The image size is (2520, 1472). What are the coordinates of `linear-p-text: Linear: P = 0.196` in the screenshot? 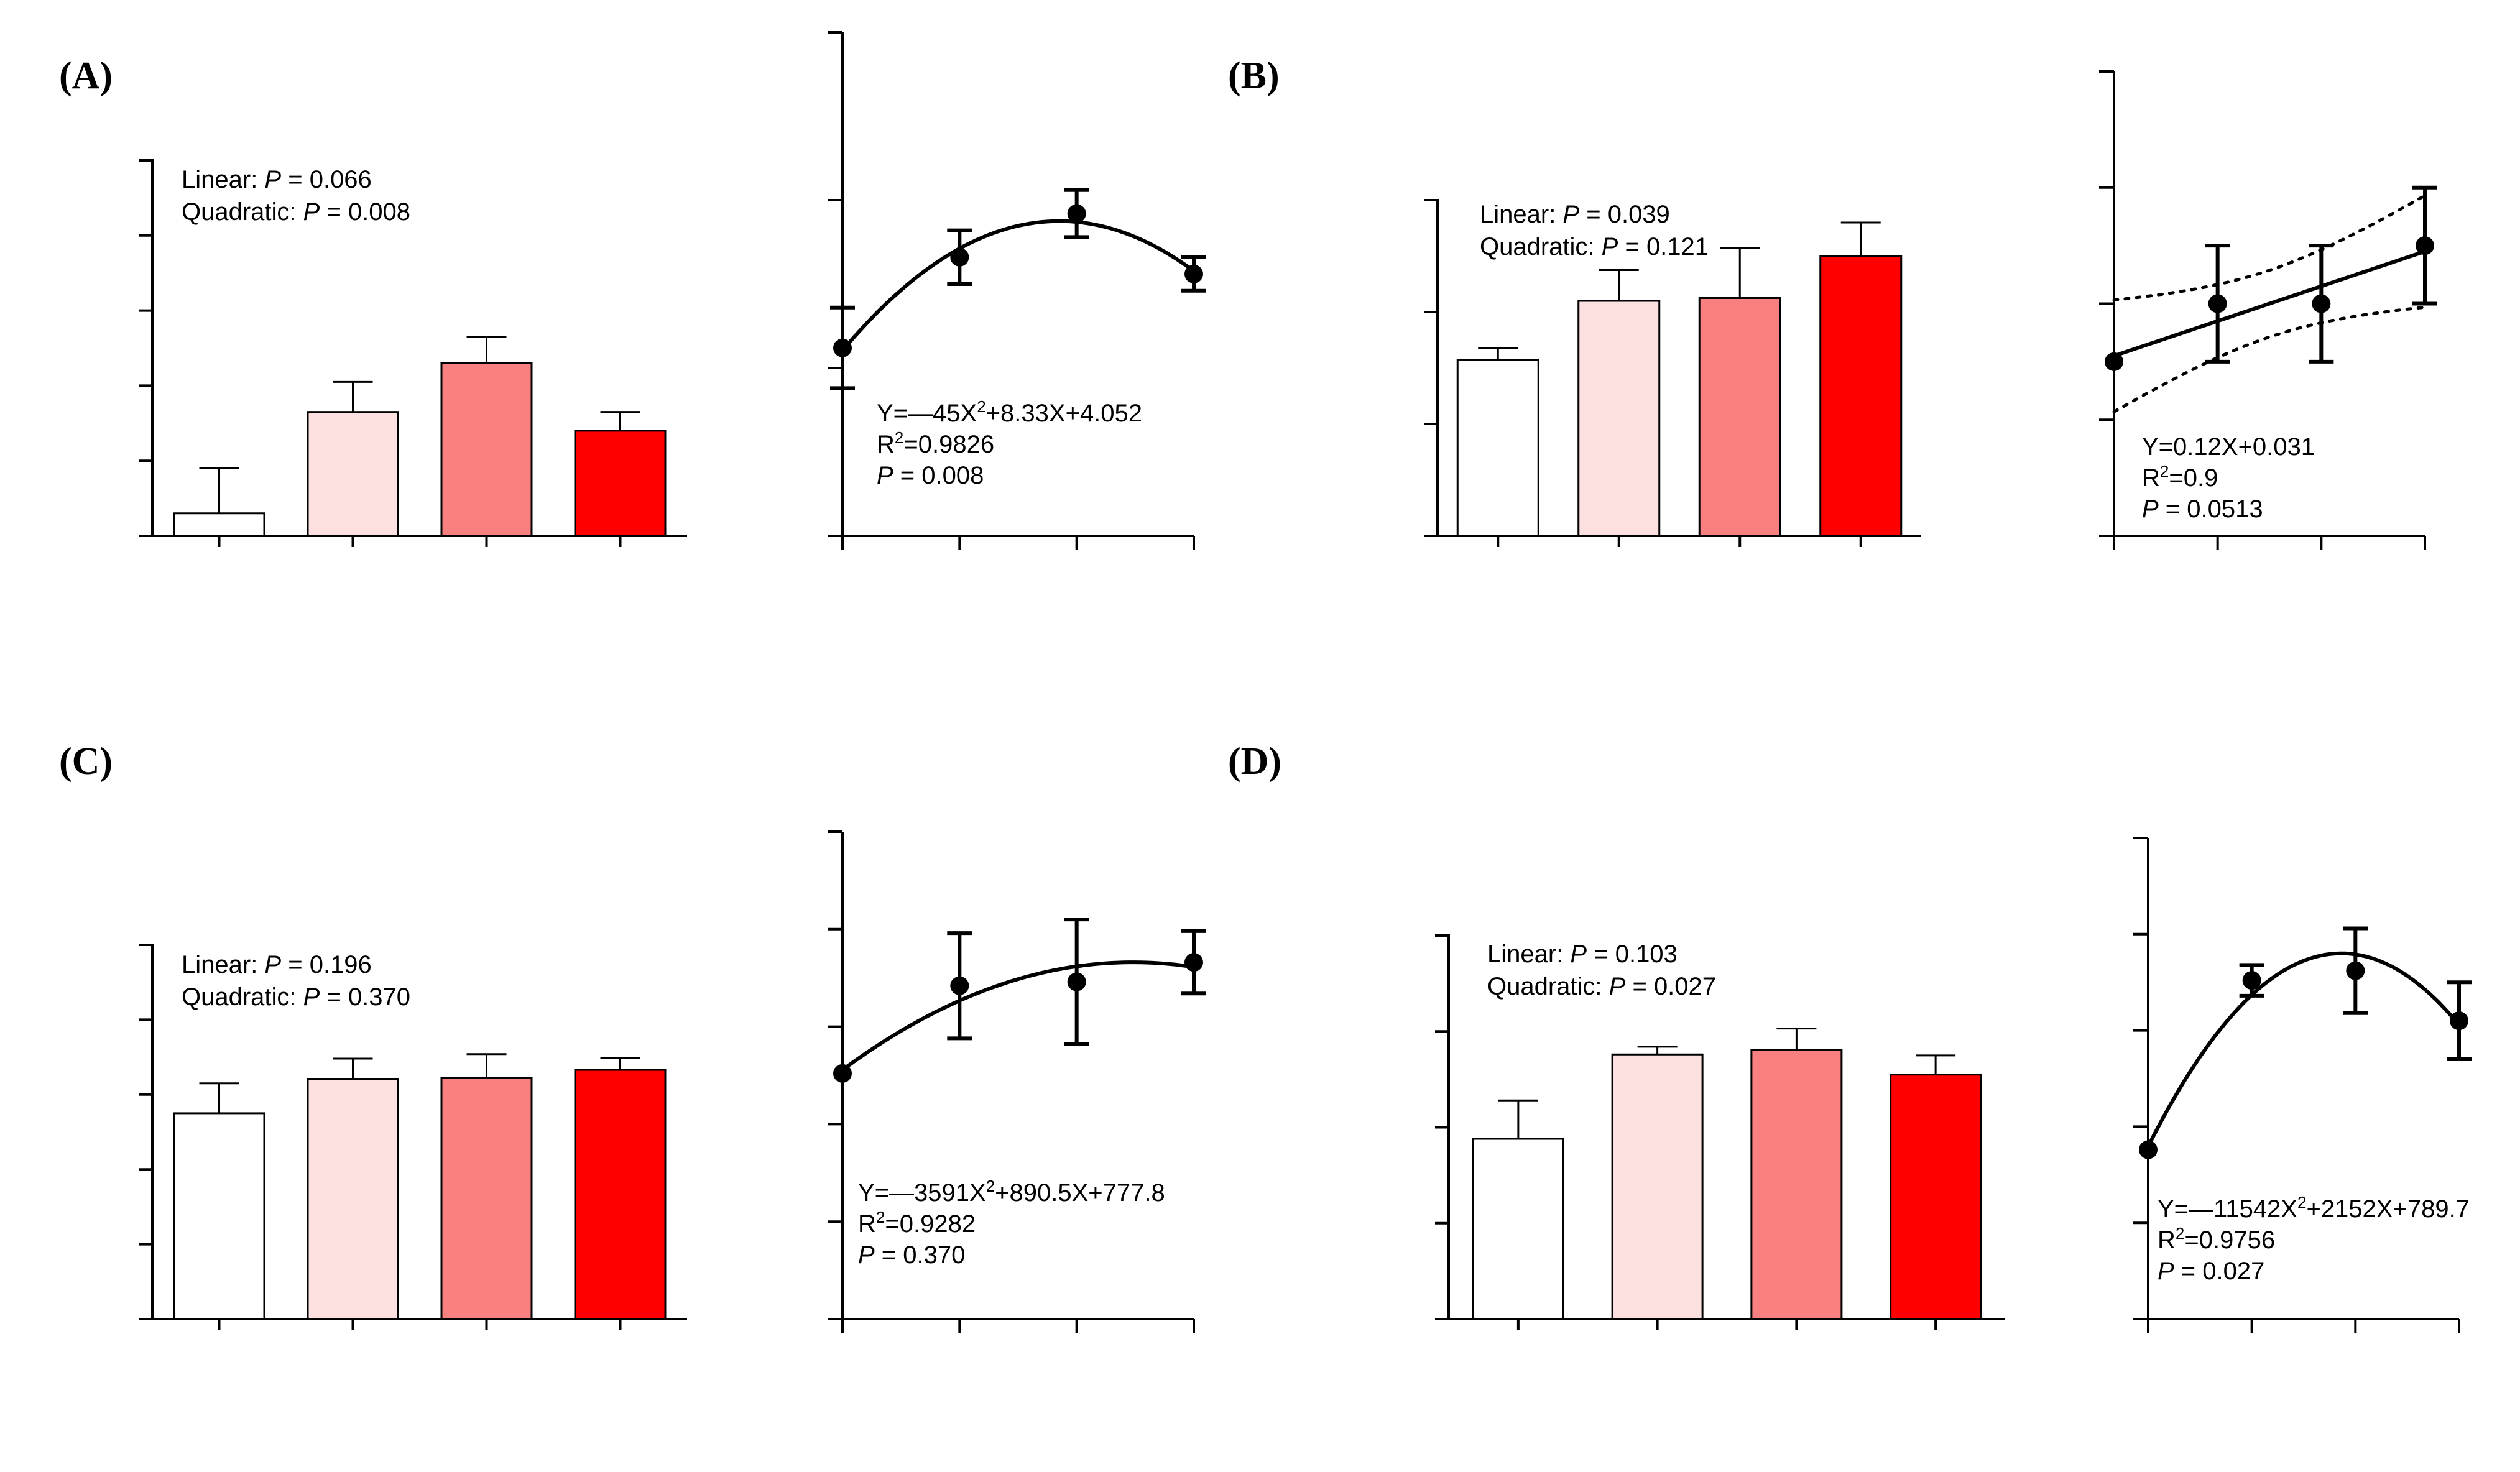 It's located at (277, 964).